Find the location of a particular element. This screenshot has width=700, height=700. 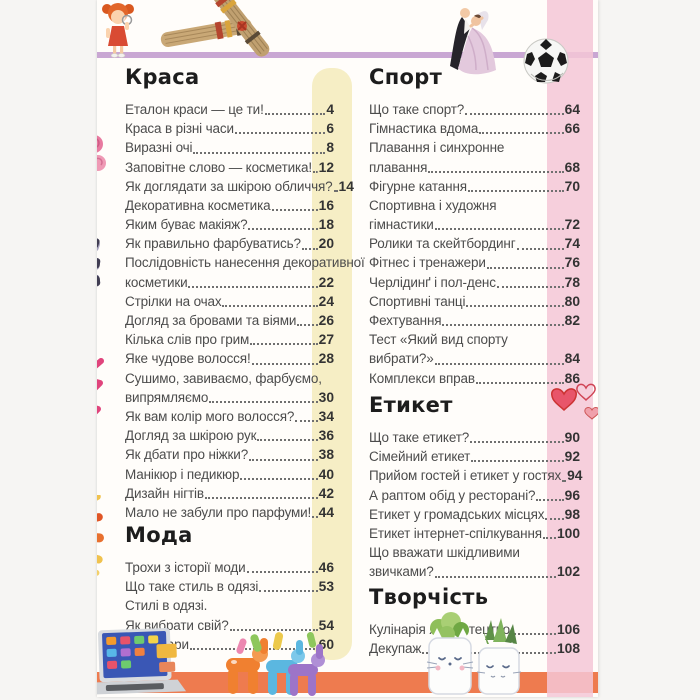

entry-page-number: 28 is located at coordinates (326, 359).